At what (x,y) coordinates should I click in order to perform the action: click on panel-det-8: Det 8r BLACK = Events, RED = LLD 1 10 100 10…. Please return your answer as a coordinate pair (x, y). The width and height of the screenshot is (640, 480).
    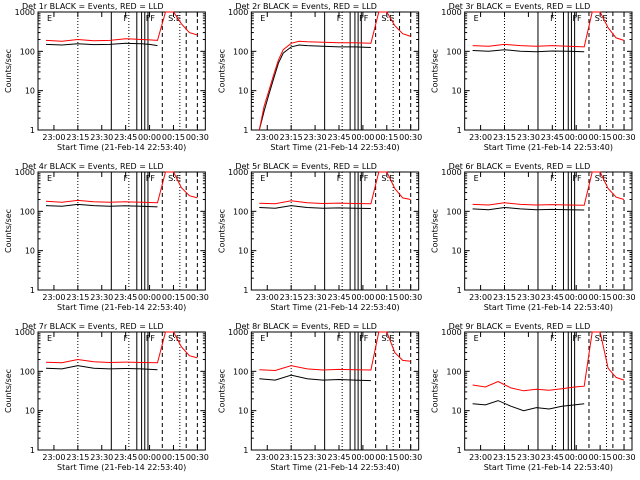
    Looking at the image, I should click on (319, 397).